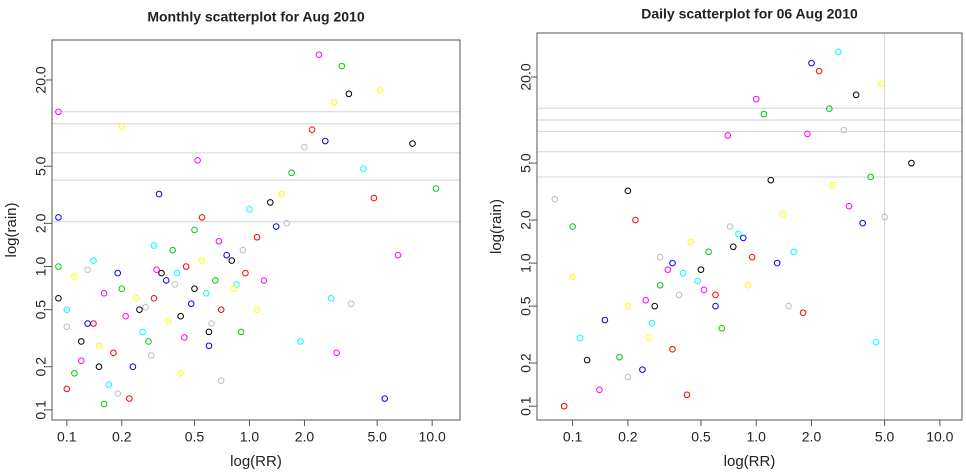 This screenshot has height=474, width=966. What do you see at coordinates (41, 79) in the screenshot?
I see `y-tick-label: 20.0` at bounding box center [41, 79].